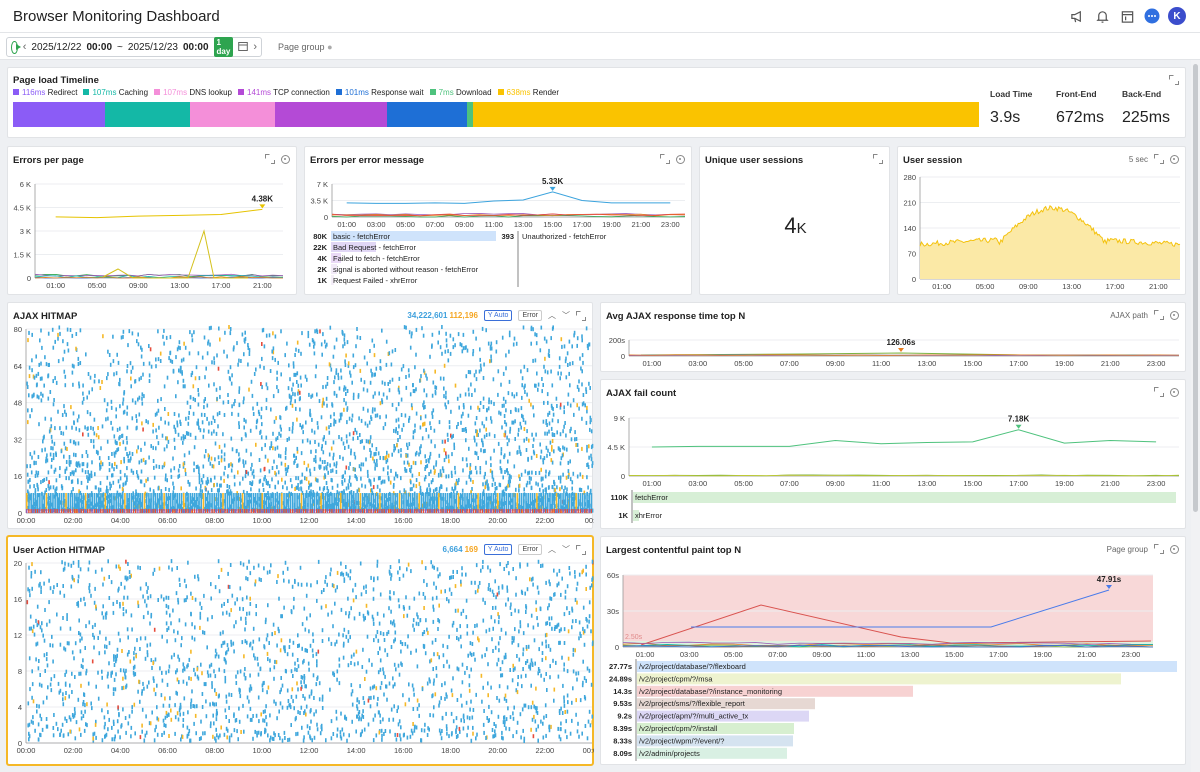 Image resolution: width=1200 pixels, height=772 pixels. I want to click on legend-swatch, so click(432, 92).